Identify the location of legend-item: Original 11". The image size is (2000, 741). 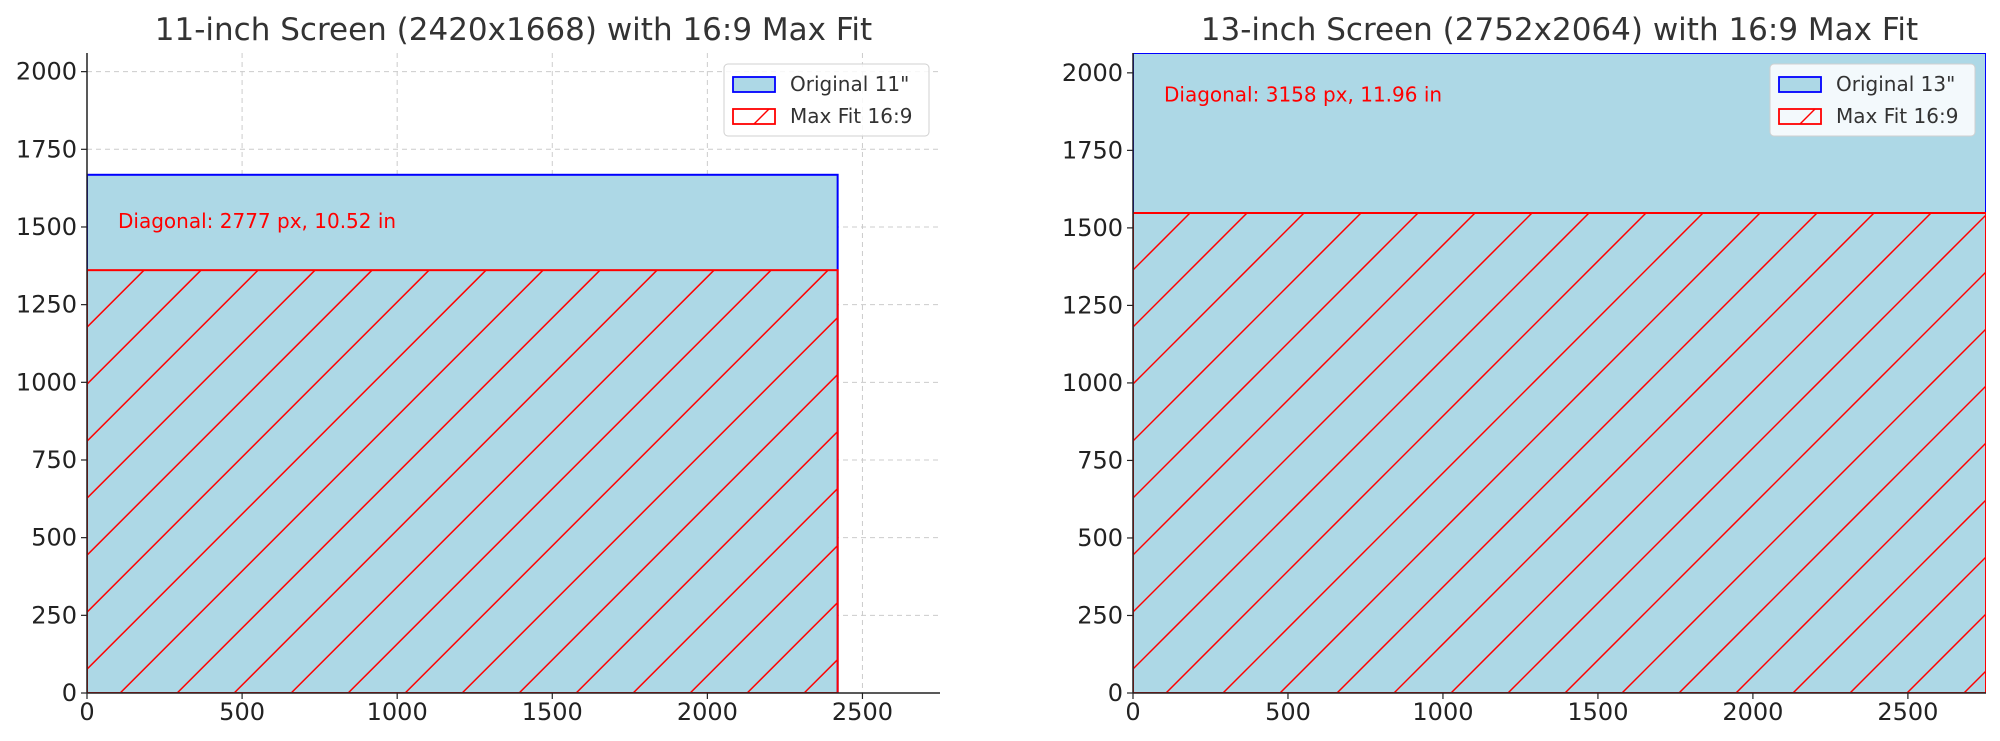
(820, 84).